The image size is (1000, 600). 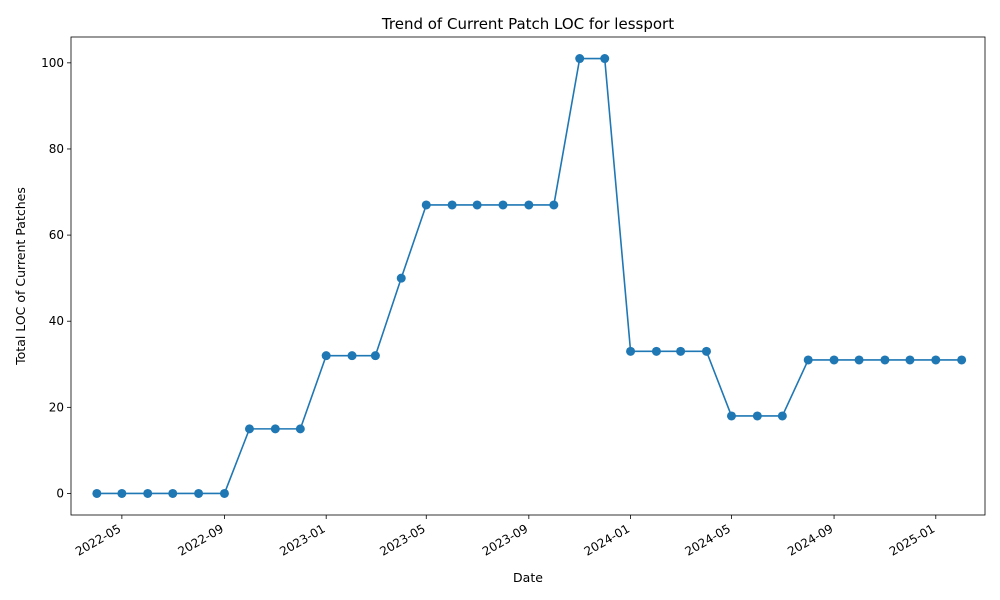 I want to click on y-tick-label: 40, so click(x=56, y=321).